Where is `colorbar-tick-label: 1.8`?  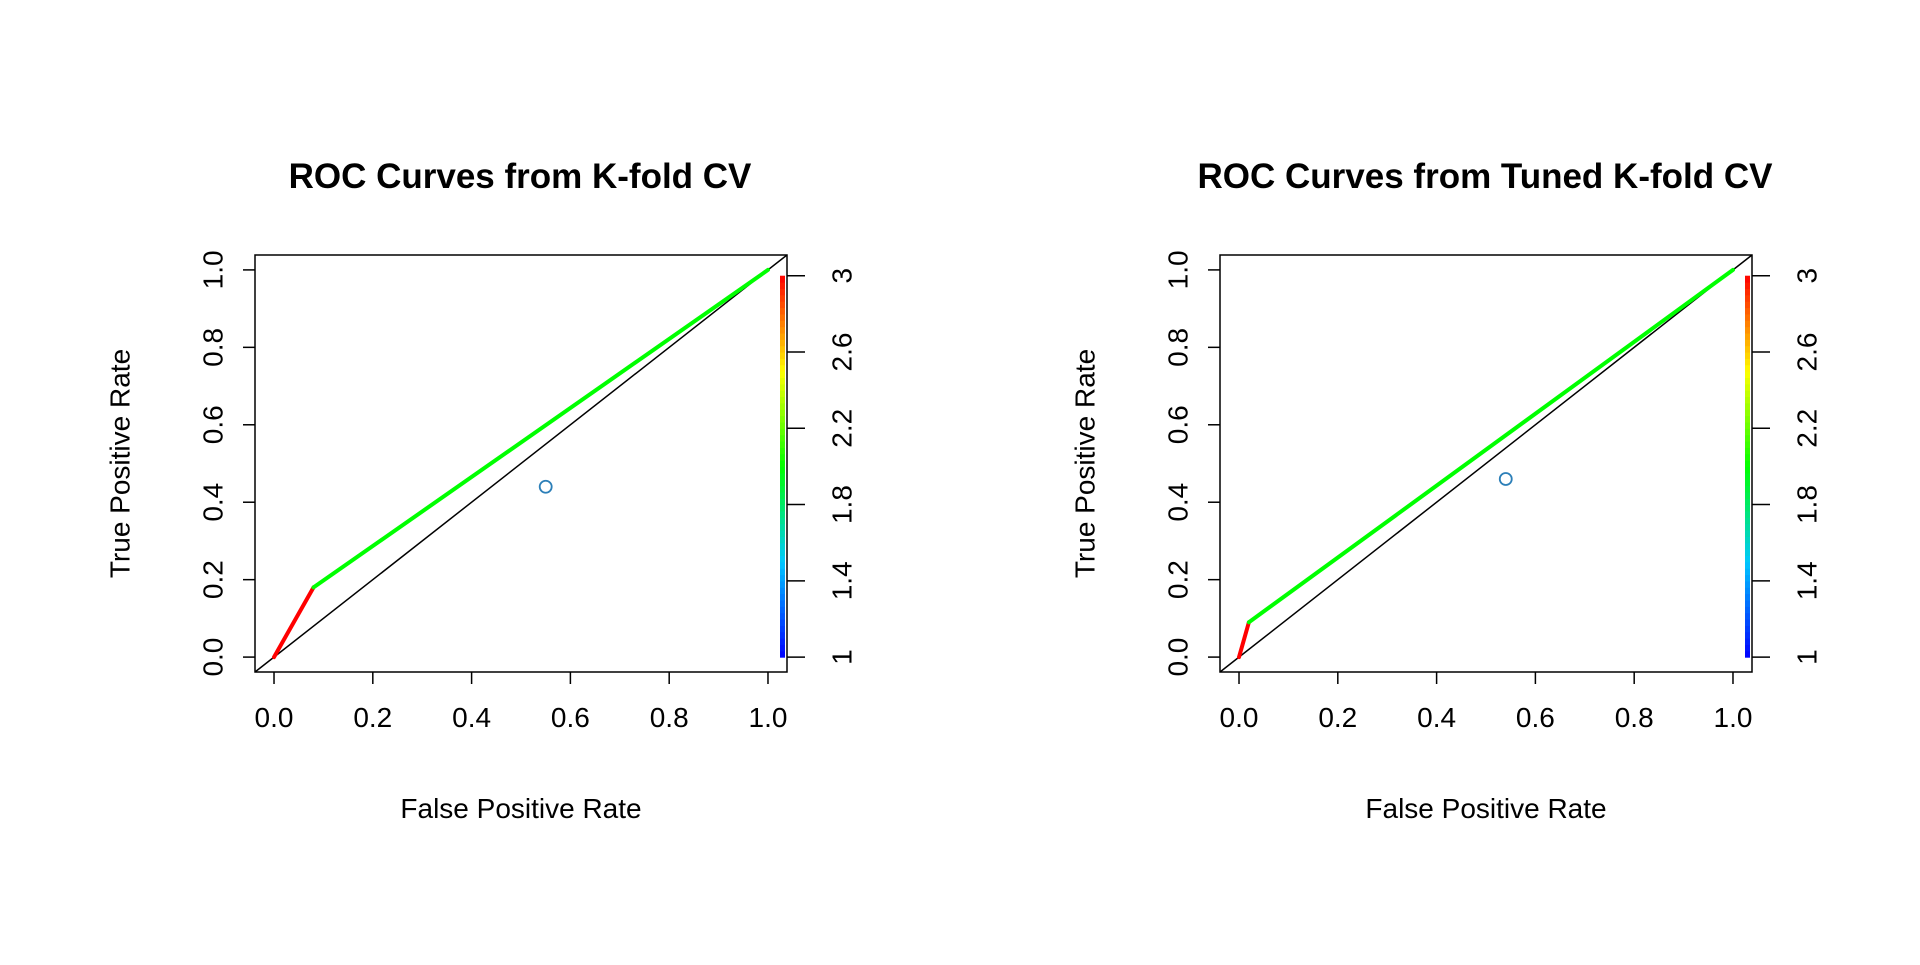 colorbar-tick-label: 1.8 is located at coordinates (841, 504).